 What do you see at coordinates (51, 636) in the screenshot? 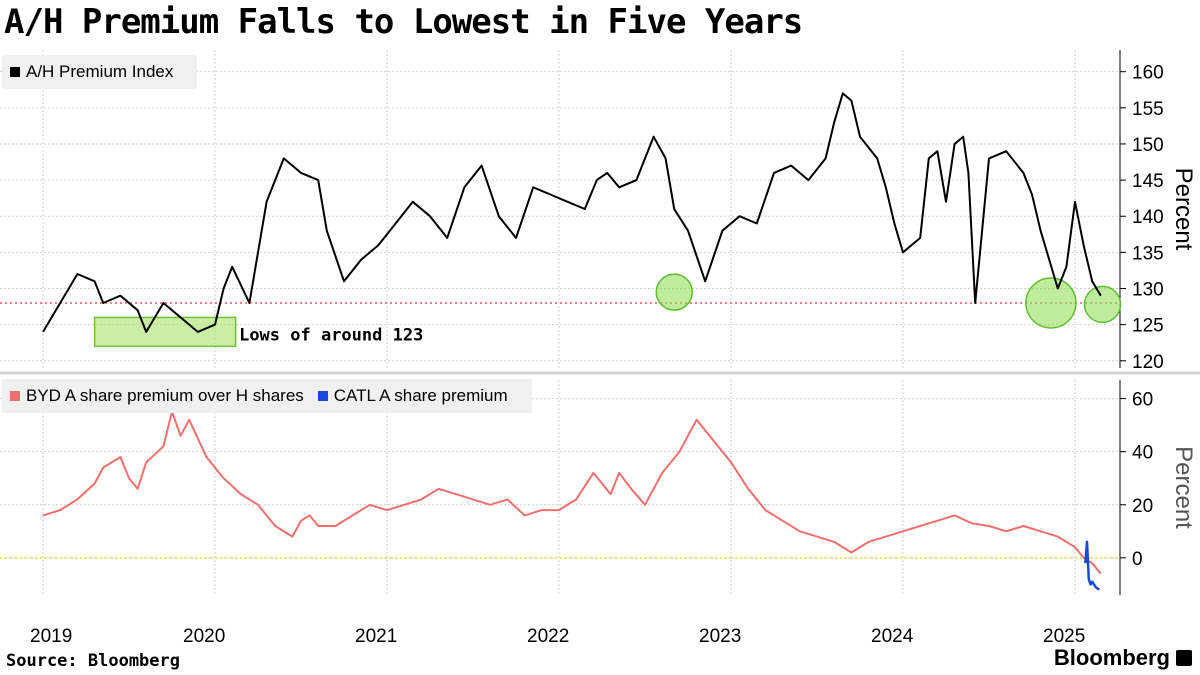
I see `x-tick-label: 2019` at bounding box center [51, 636].